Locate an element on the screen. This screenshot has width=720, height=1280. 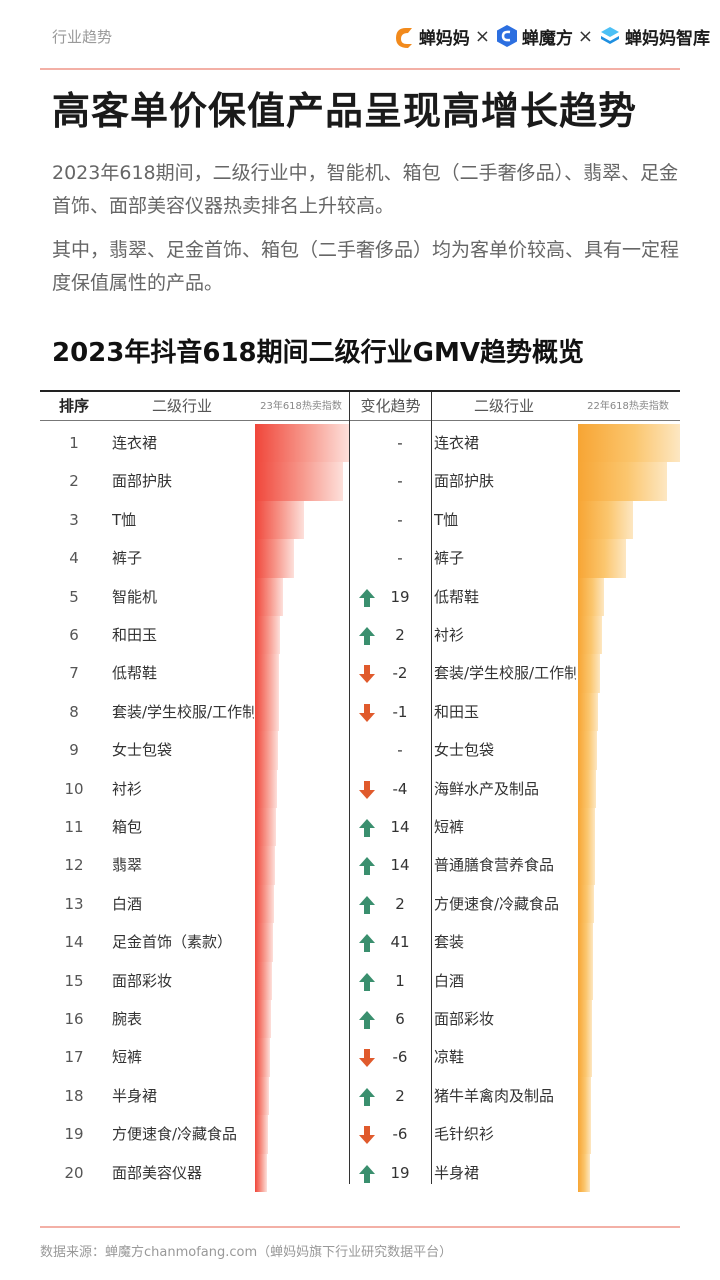
brand-name-zhiku: 蝉妈妈智库 is located at coordinates (667, 38).